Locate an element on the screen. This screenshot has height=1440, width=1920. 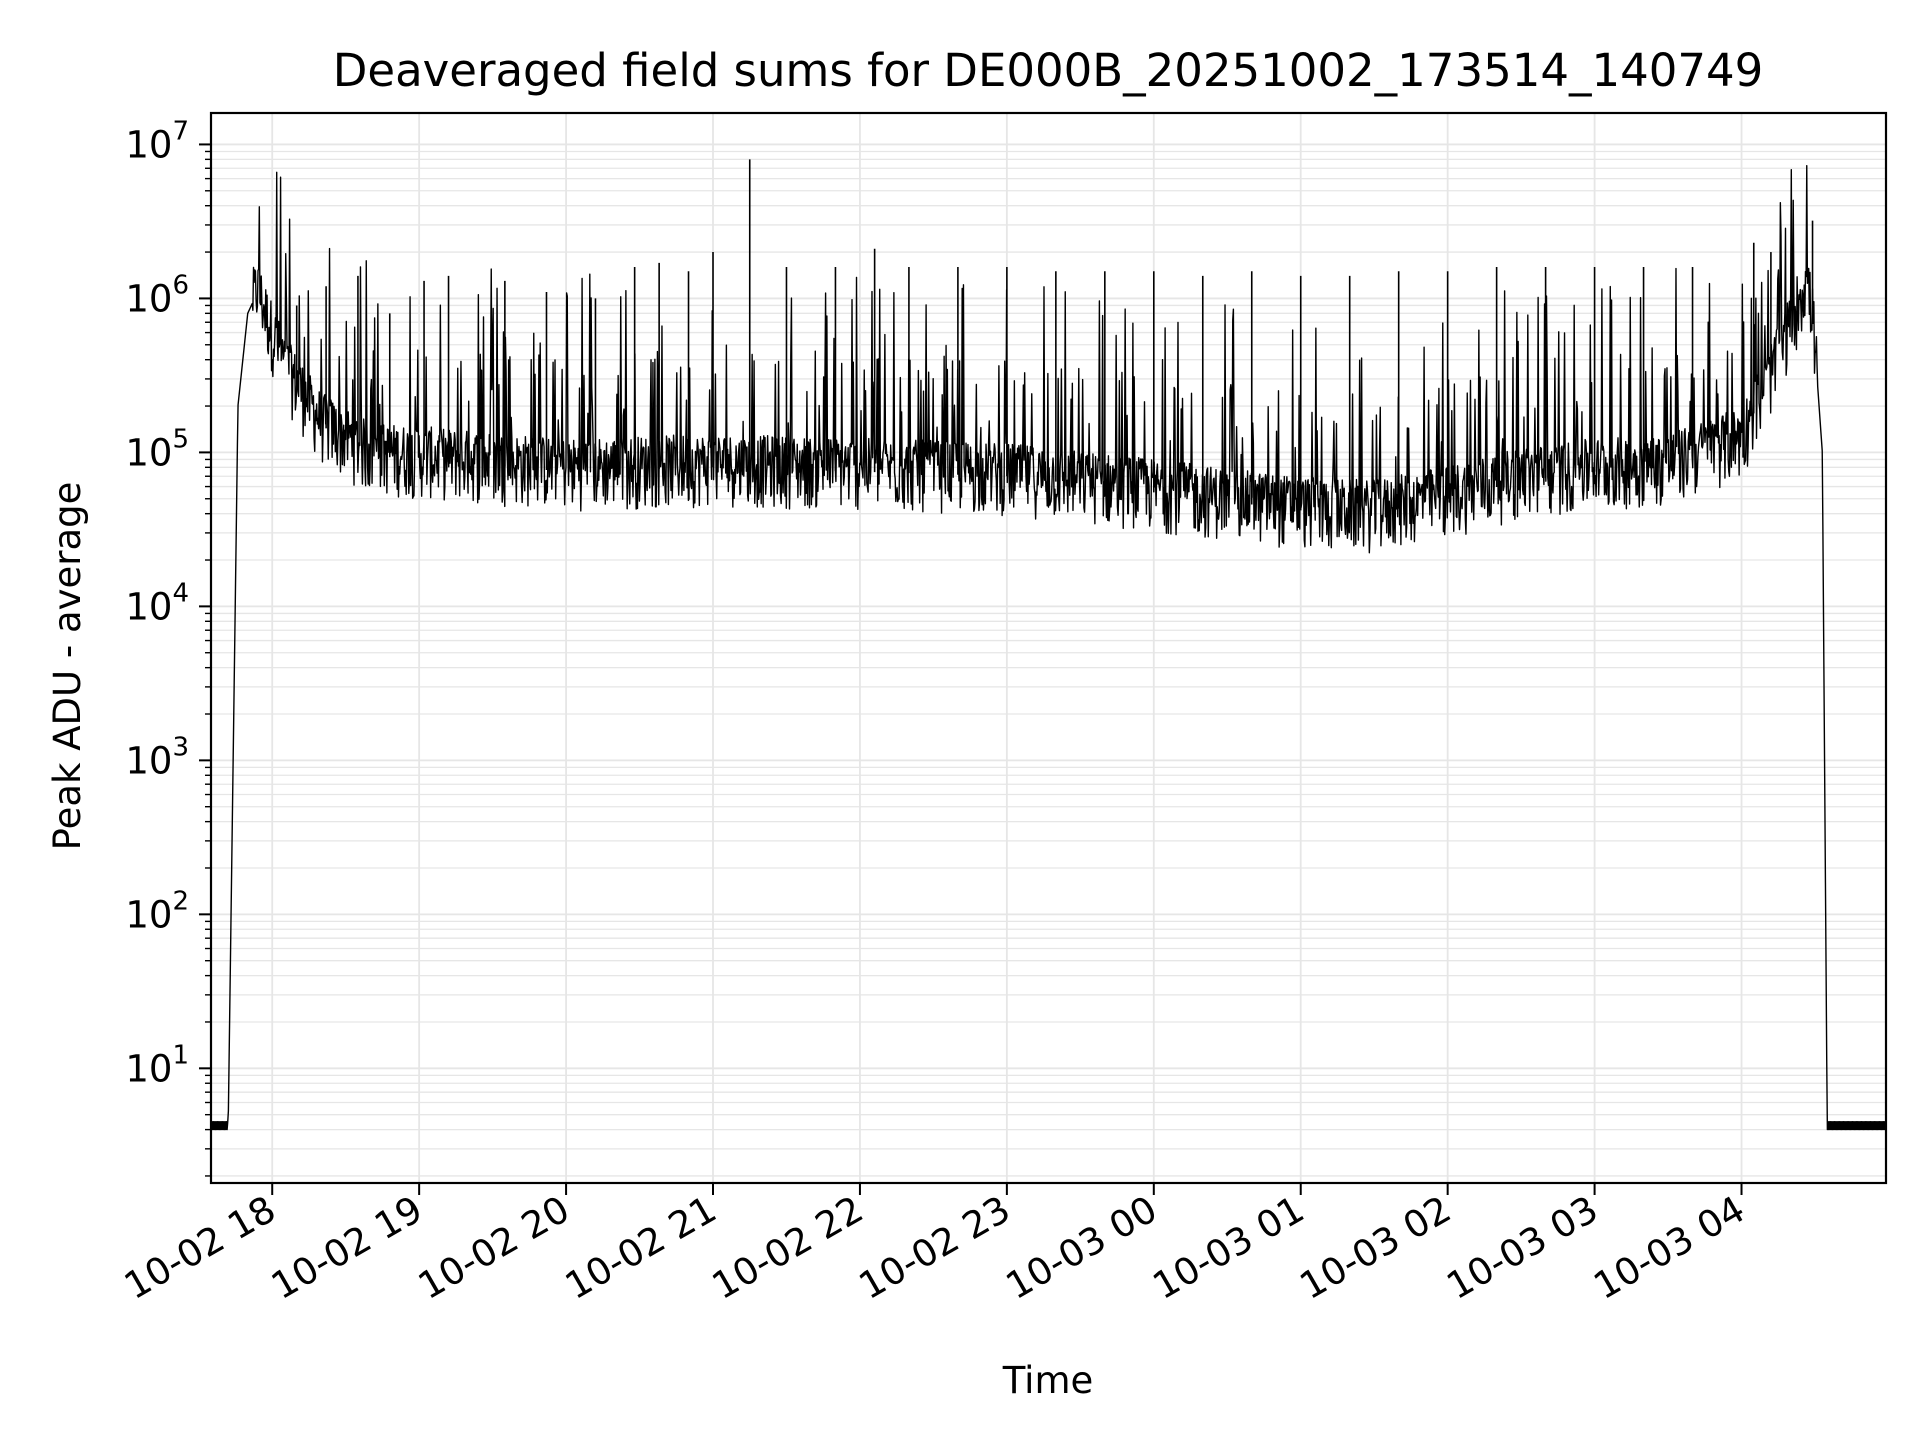
y-tick-exponent: 1 is located at coordinates (180, 1055).